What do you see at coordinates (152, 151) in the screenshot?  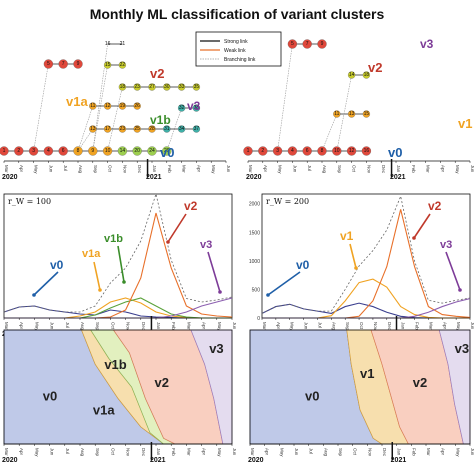 I see `cluster-node-label: 24` at bounding box center [152, 151].